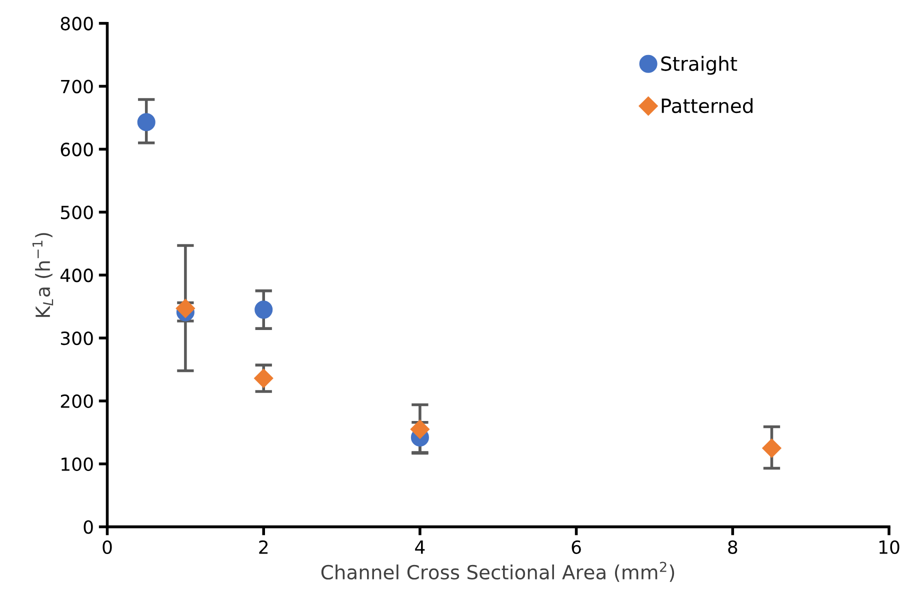 The image size is (909, 614). What do you see at coordinates (76, 401) in the screenshot?
I see `y-tick-label: 200` at bounding box center [76, 401].